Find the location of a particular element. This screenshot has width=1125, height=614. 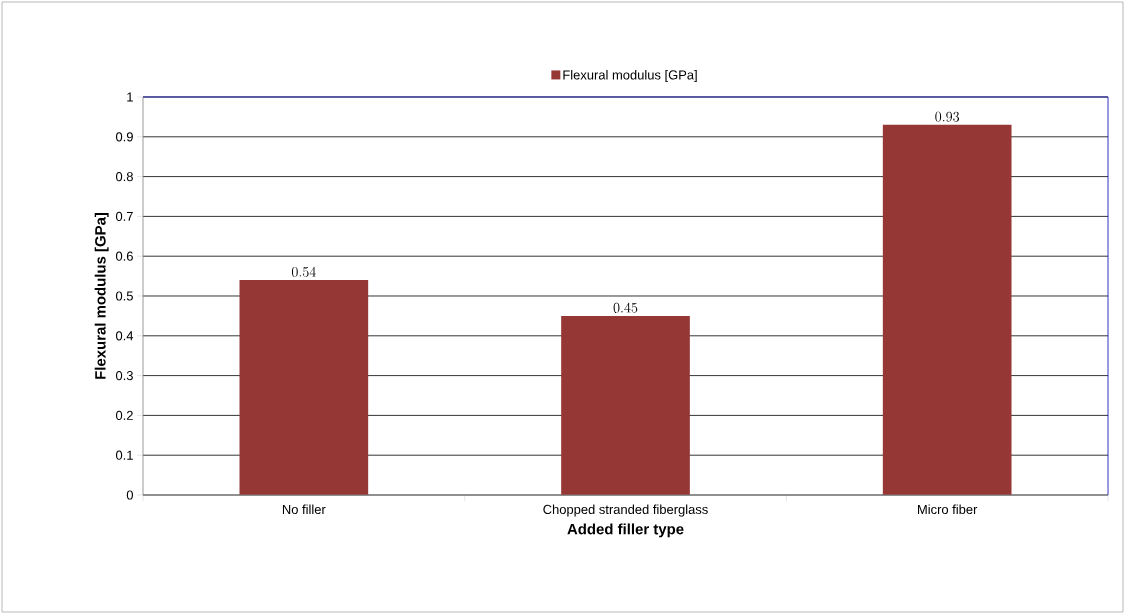

y-tick-label: 0.5 is located at coordinates (124, 296).